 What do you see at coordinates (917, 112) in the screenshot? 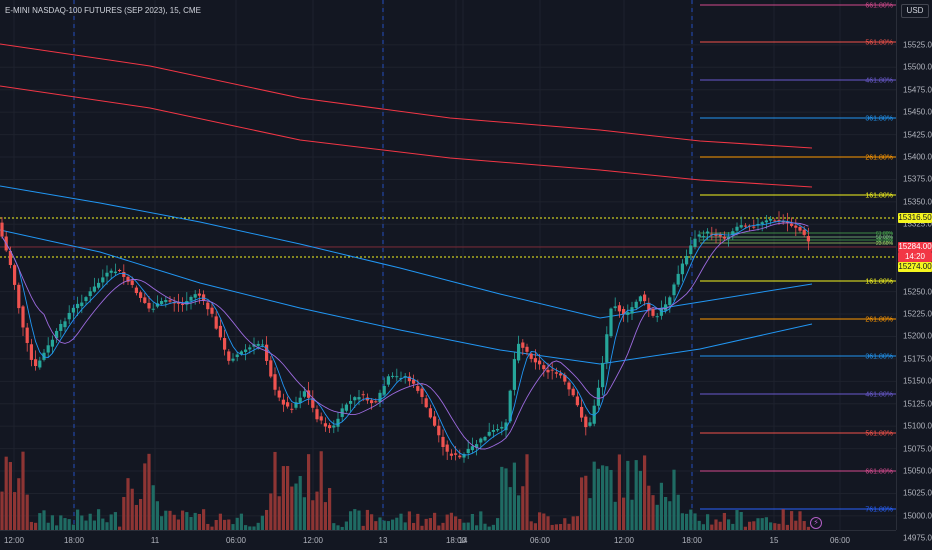
I see `price-tick-label: 15450.00` at bounding box center [917, 112].